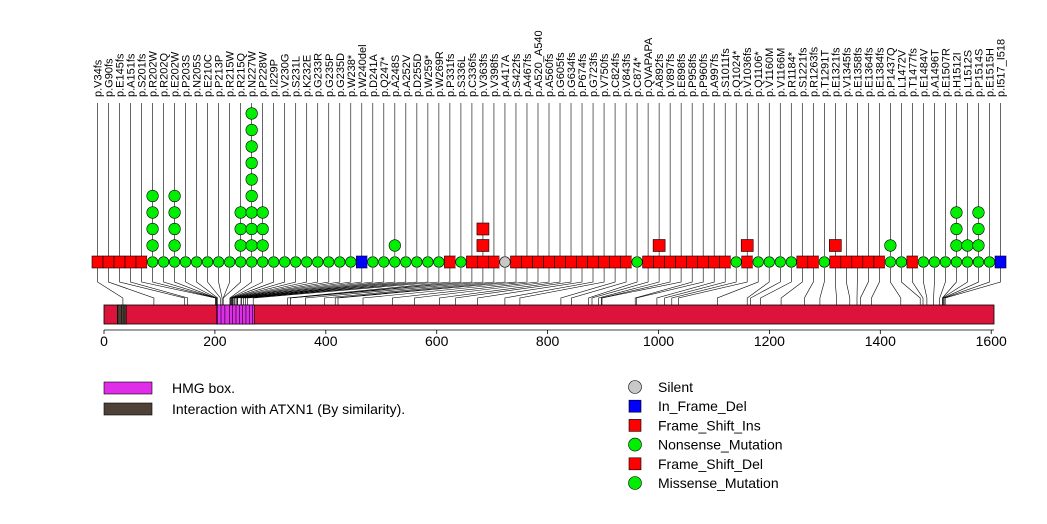  What do you see at coordinates (880, 341) in the screenshot?
I see `x-tick-label: 1400` at bounding box center [880, 341].